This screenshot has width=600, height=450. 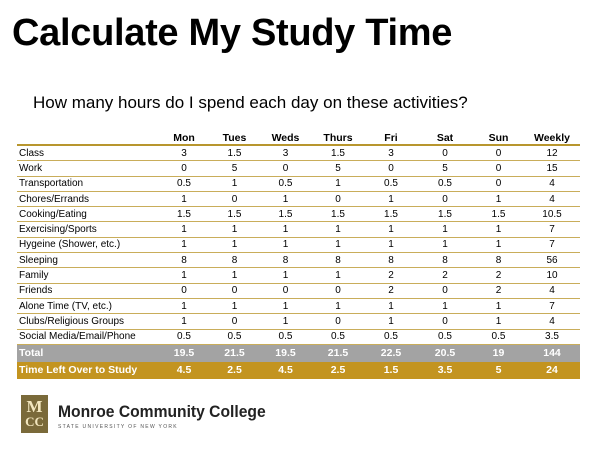 What do you see at coordinates (552, 260) in the screenshot?
I see `weekly-cell: 56` at bounding box center [552, 260].